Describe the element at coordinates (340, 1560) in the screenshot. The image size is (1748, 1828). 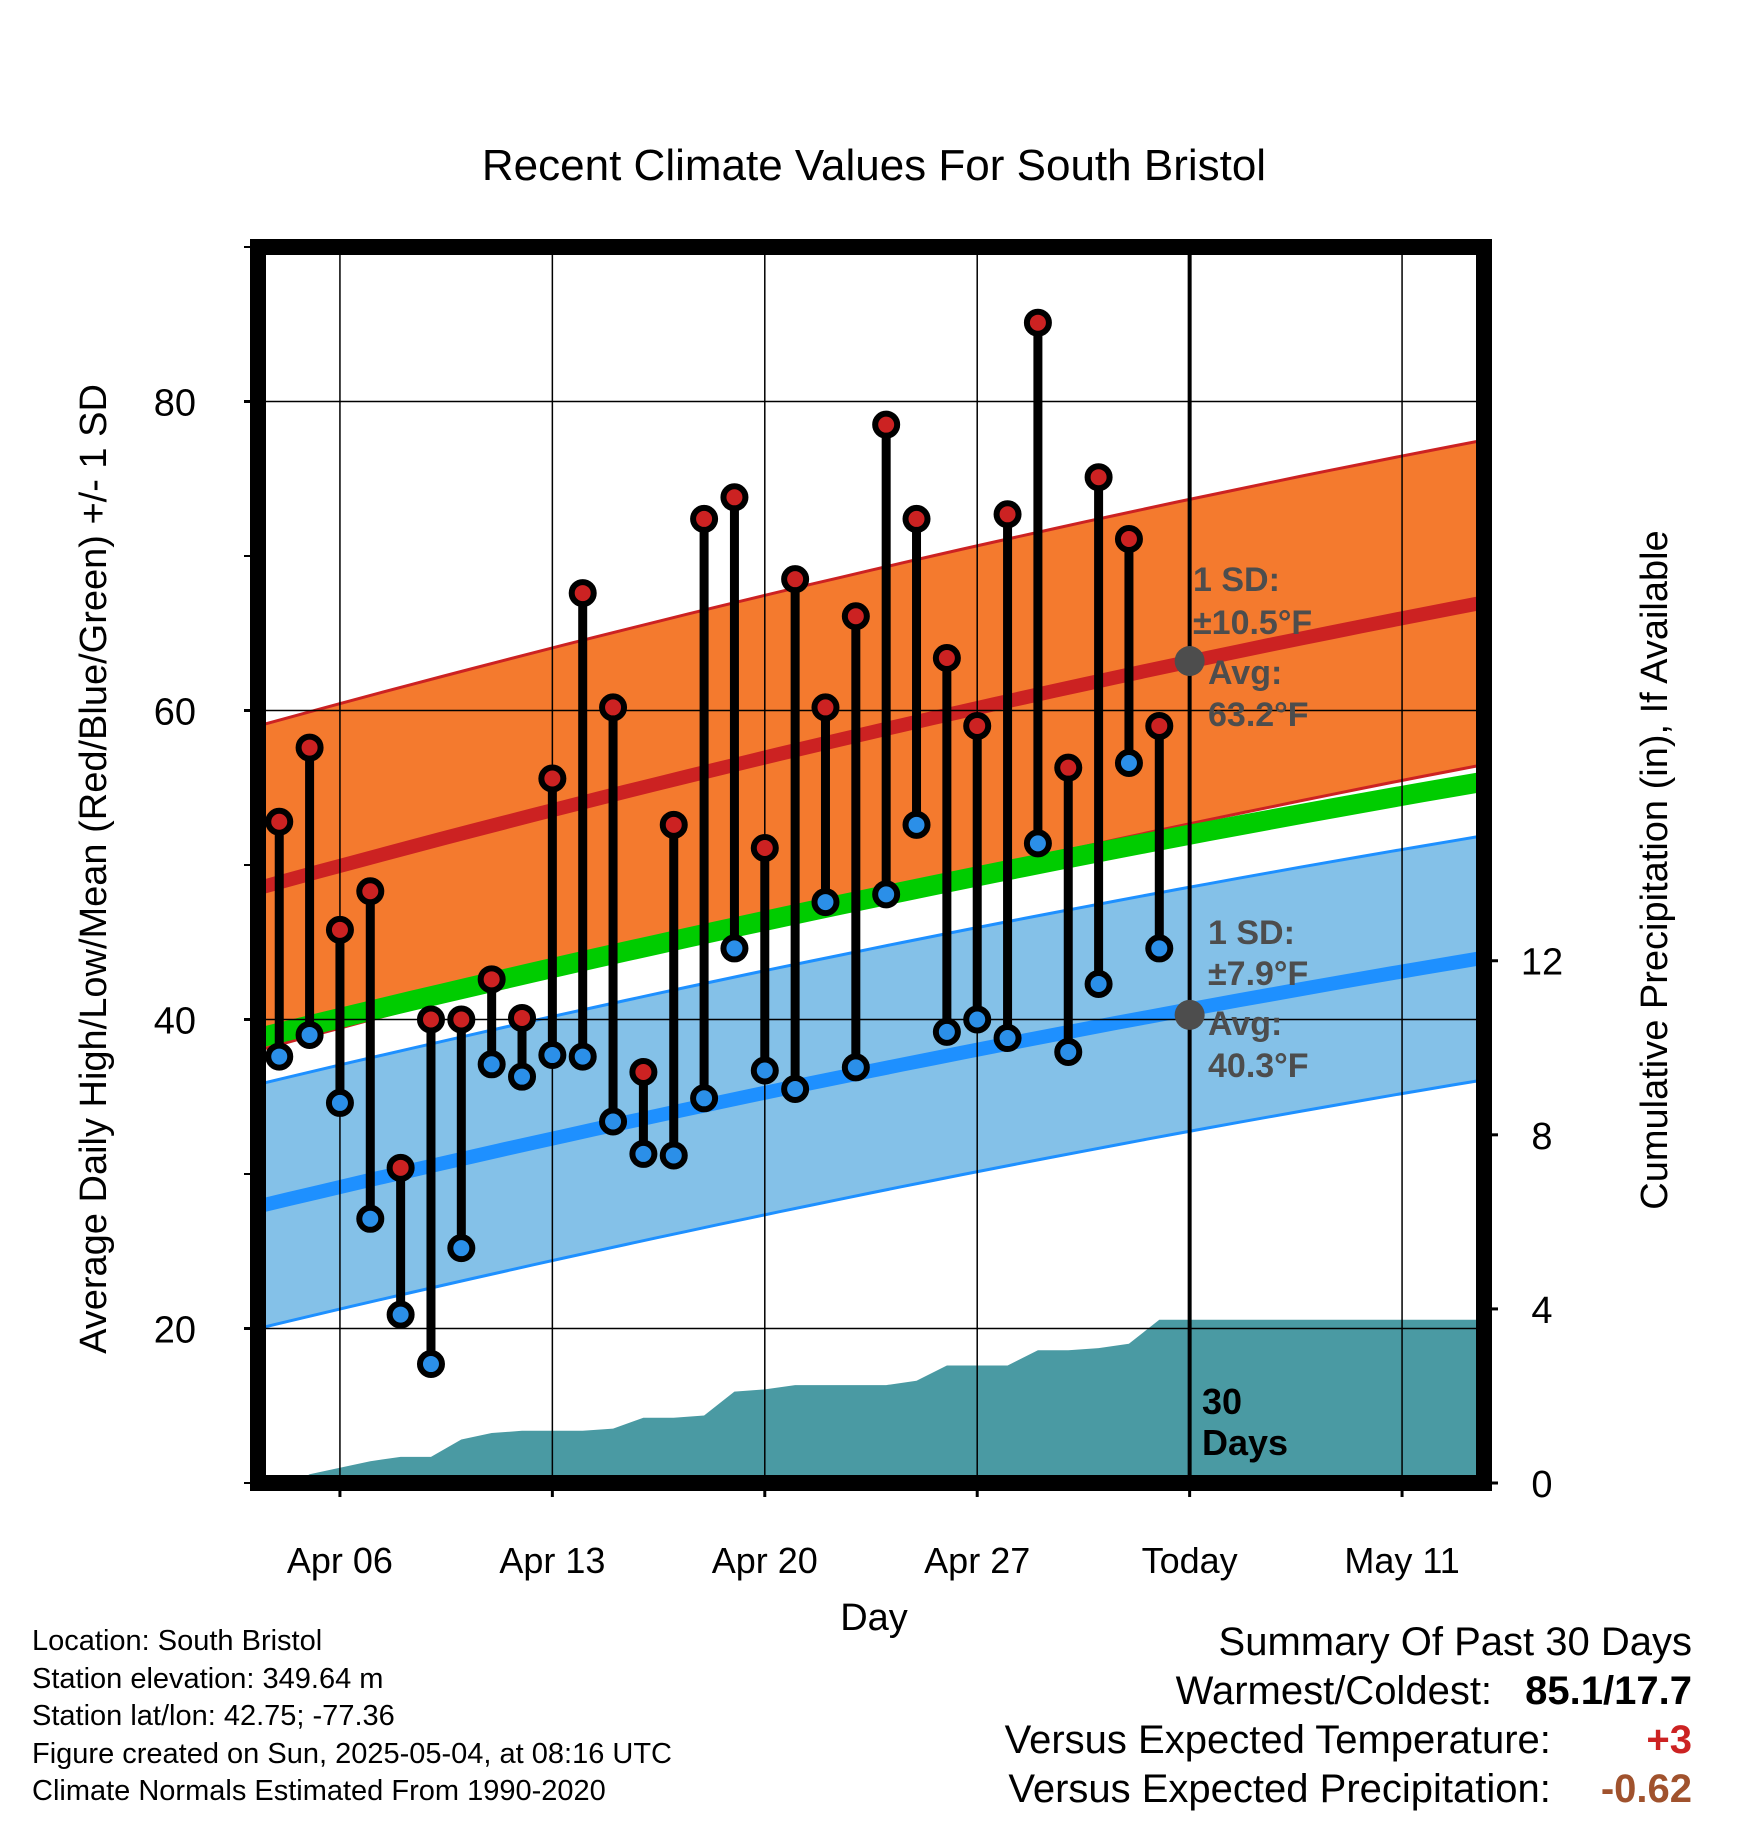
I see `x-tick-label: Apr 06` at that location.